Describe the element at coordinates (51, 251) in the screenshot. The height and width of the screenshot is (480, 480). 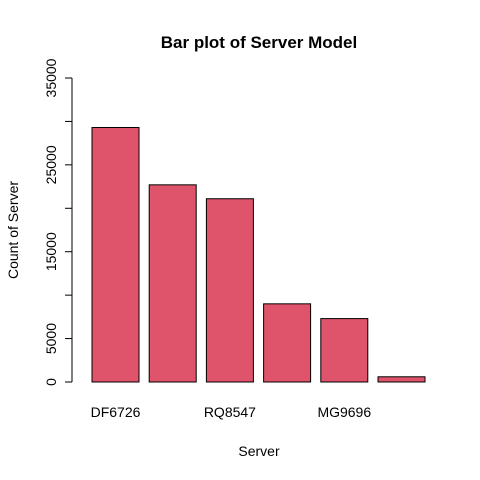
I see `y-tick-label: 15000` at that location.